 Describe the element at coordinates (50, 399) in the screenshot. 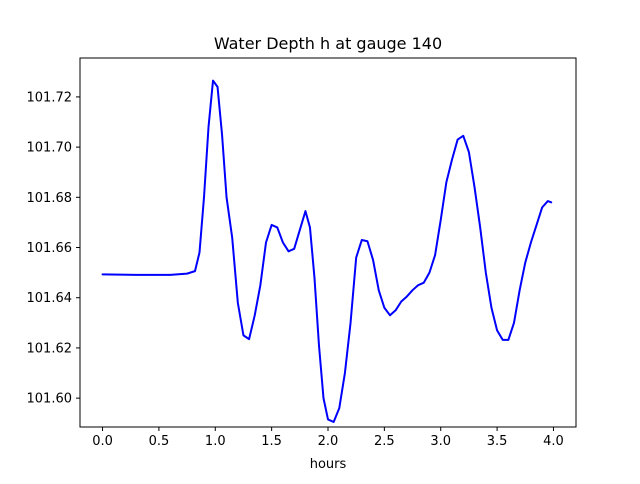

I see `y-tick-label: 101.60` at that location.